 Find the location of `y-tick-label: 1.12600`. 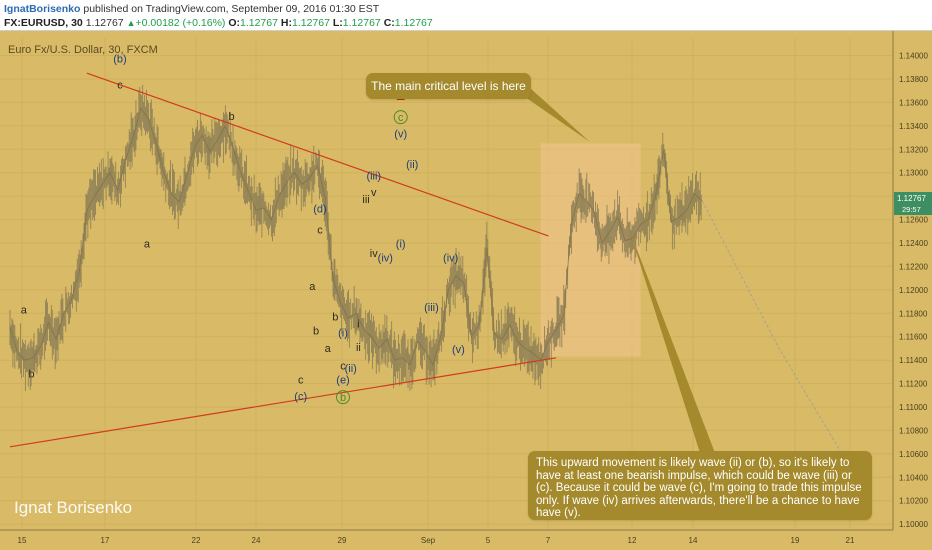

y-tick-label: 1.12600 is located at coordinates (913, 220).